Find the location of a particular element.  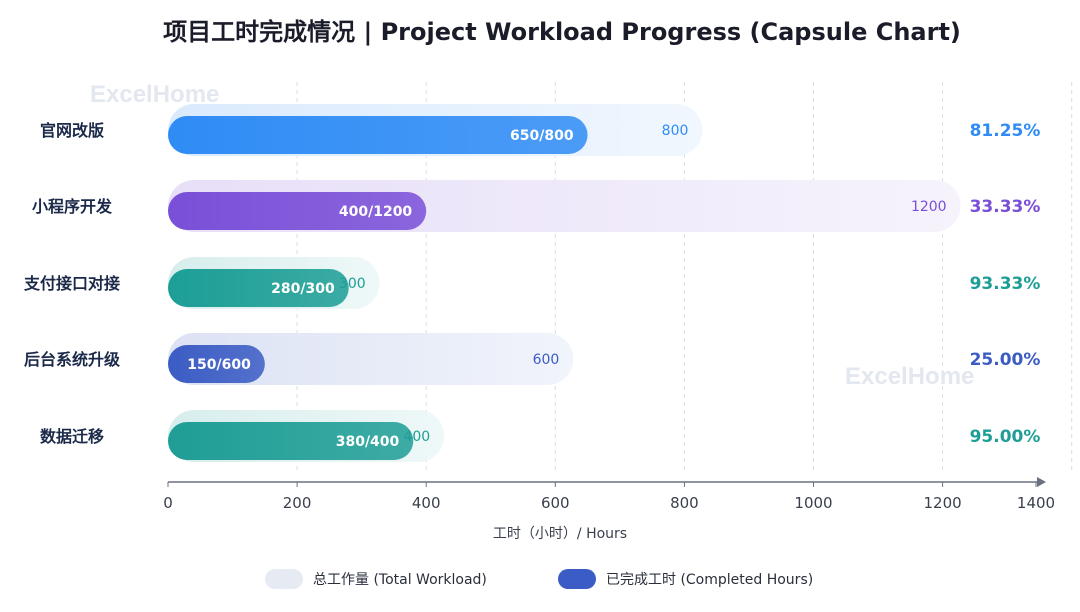

percent-label: 81.25% is located at coordinates (1005, 131).